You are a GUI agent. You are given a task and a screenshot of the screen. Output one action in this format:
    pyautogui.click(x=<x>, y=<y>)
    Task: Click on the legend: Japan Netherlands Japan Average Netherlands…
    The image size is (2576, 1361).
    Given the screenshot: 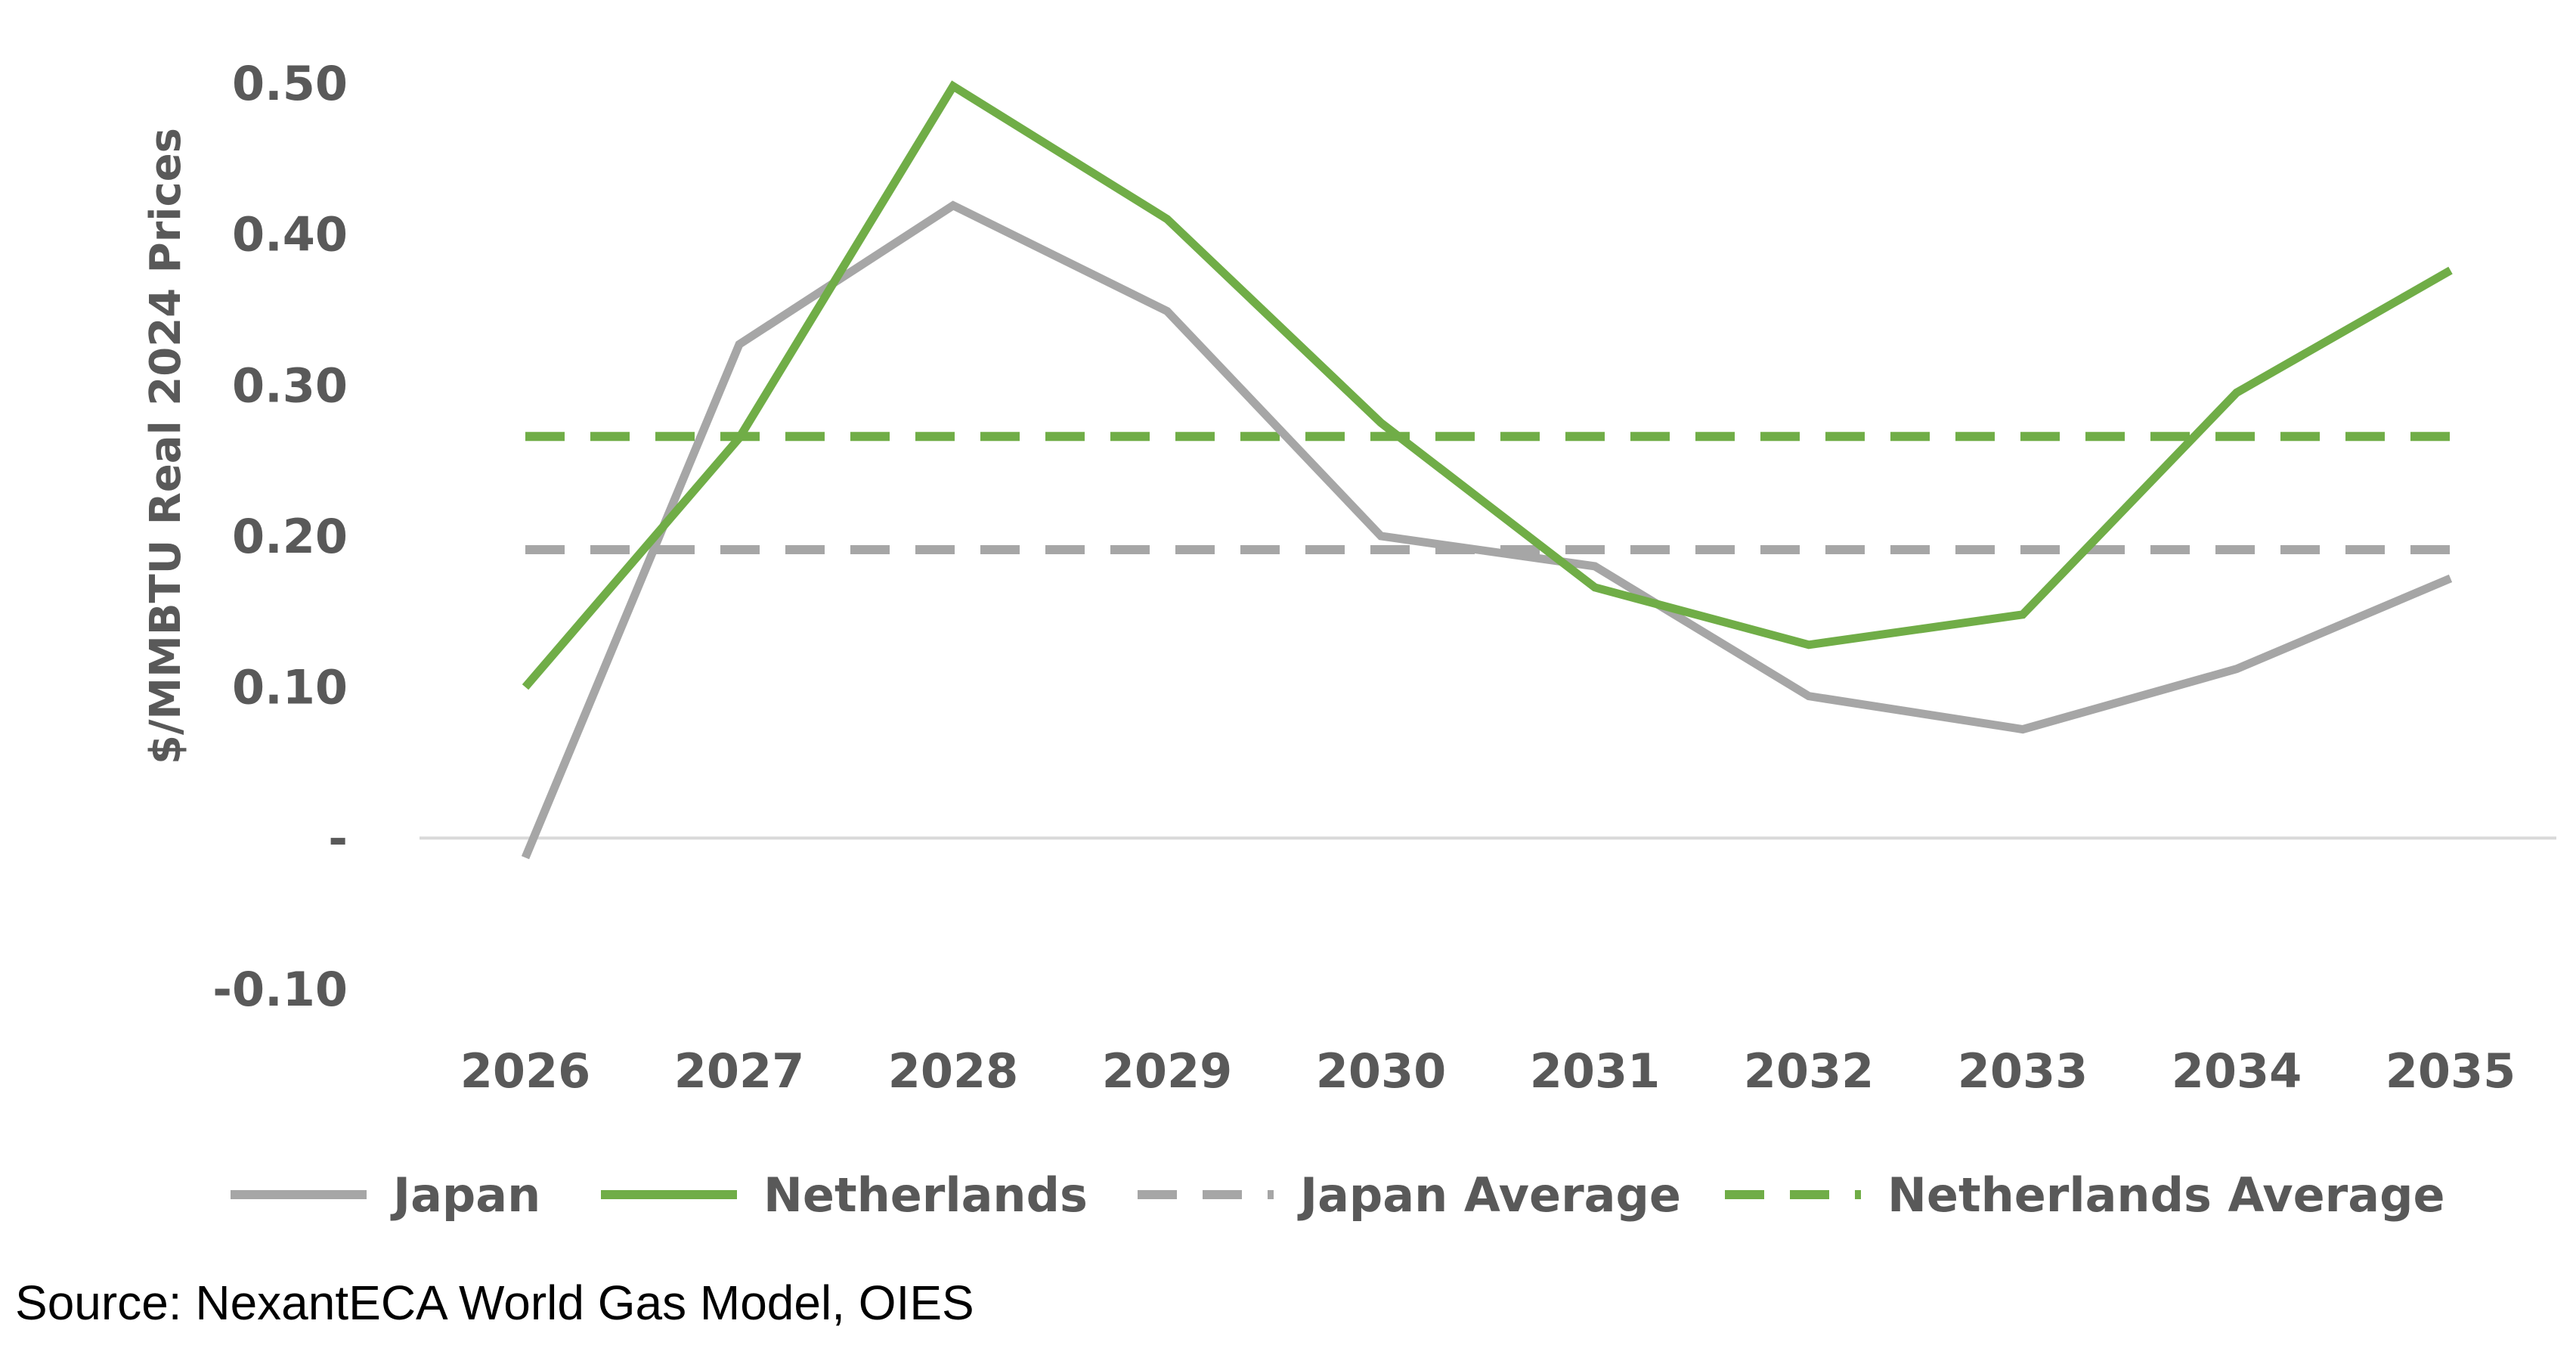 What is the action you would take?
    pyautogui.click(x=1338, y=1195)
    